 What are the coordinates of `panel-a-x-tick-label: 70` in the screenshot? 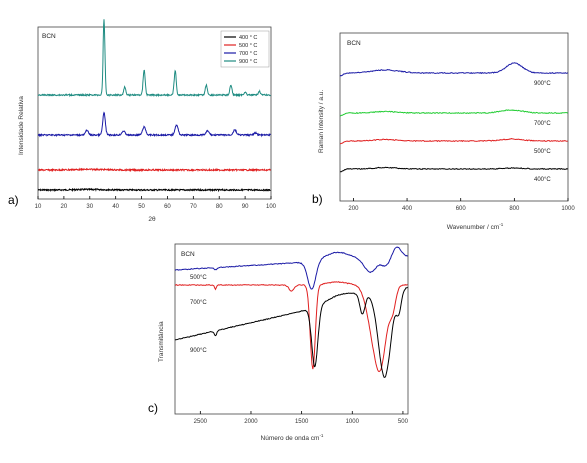 It's located at (193, 207).